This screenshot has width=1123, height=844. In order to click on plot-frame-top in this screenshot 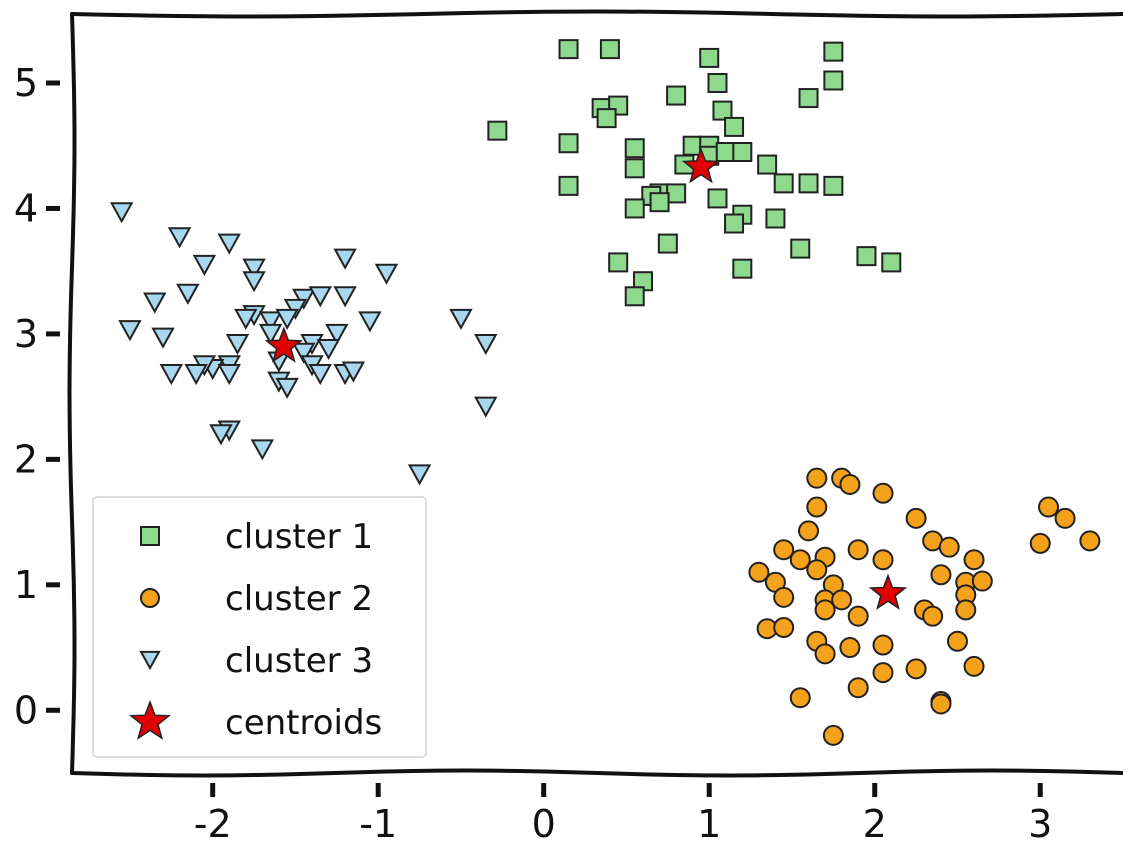, I will do `click(596, 14)`.